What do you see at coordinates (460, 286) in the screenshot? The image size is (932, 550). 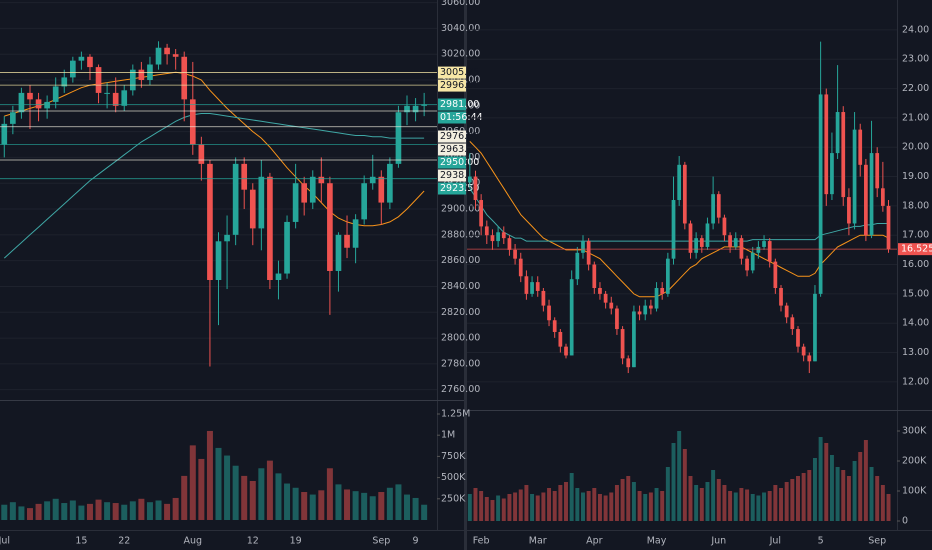 I see `y-tick-label: 2840.00` at bounding box center [460, 286].